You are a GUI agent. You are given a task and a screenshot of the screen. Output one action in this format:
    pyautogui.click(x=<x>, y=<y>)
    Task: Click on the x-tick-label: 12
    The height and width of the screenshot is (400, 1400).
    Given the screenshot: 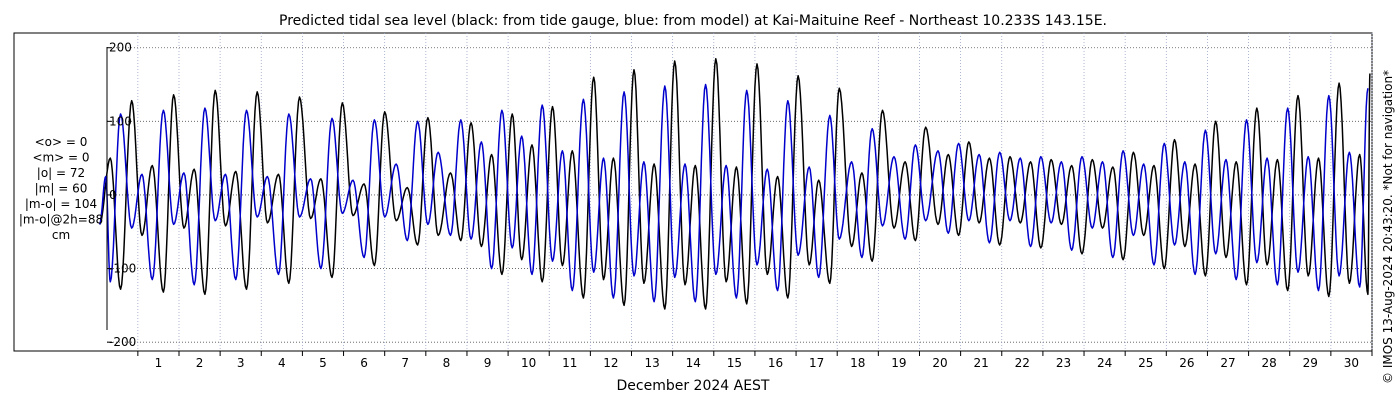 What is the action you would take?
    pyautogui.click(x=610, y=363)
    